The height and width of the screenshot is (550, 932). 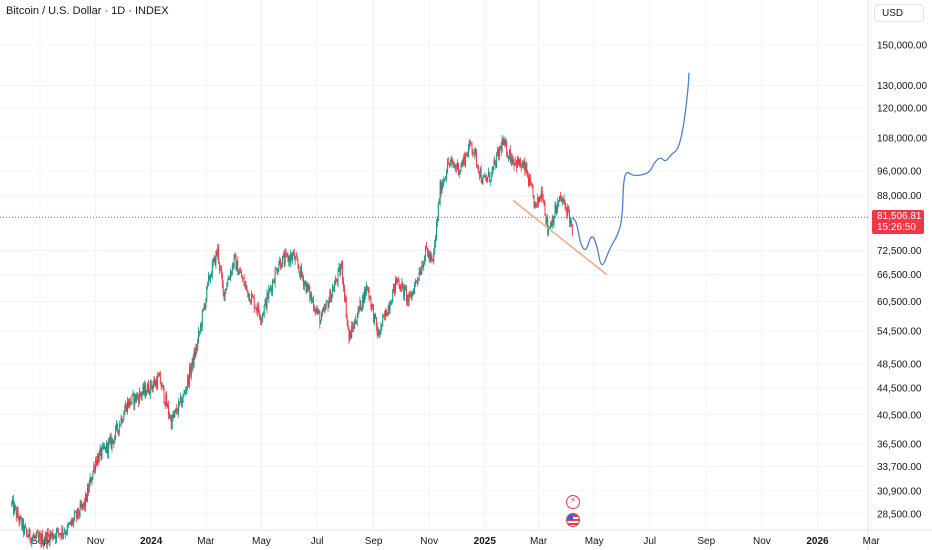 What do you see at coordinates (87, 11) in the screenshot?
I see `symbol-title: Bitcoin / U.S. Dollar · 1D · INDEX` at bounding box center [87, 11].